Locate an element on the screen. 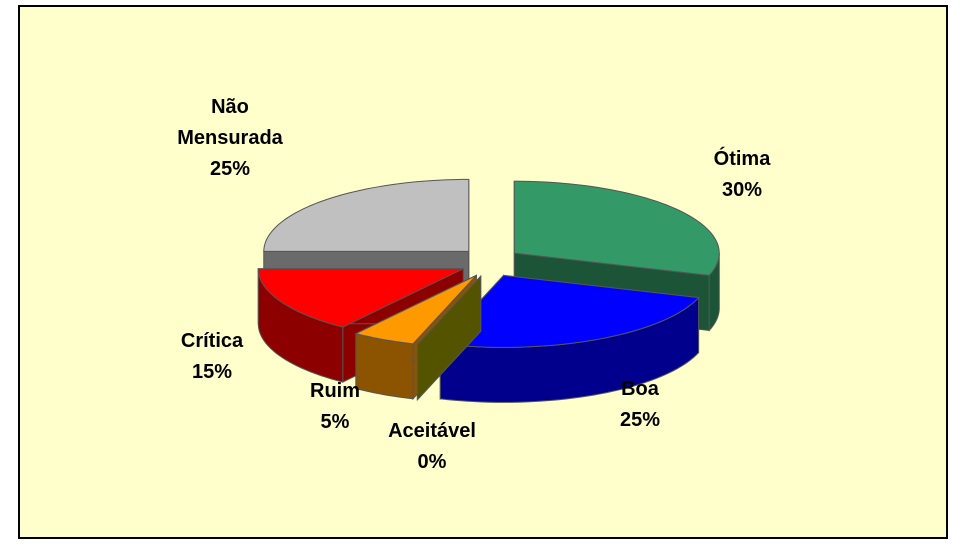 The height and width of the screenshot is (548, 964). value-label: 0% is located at coordinates (432, 462).